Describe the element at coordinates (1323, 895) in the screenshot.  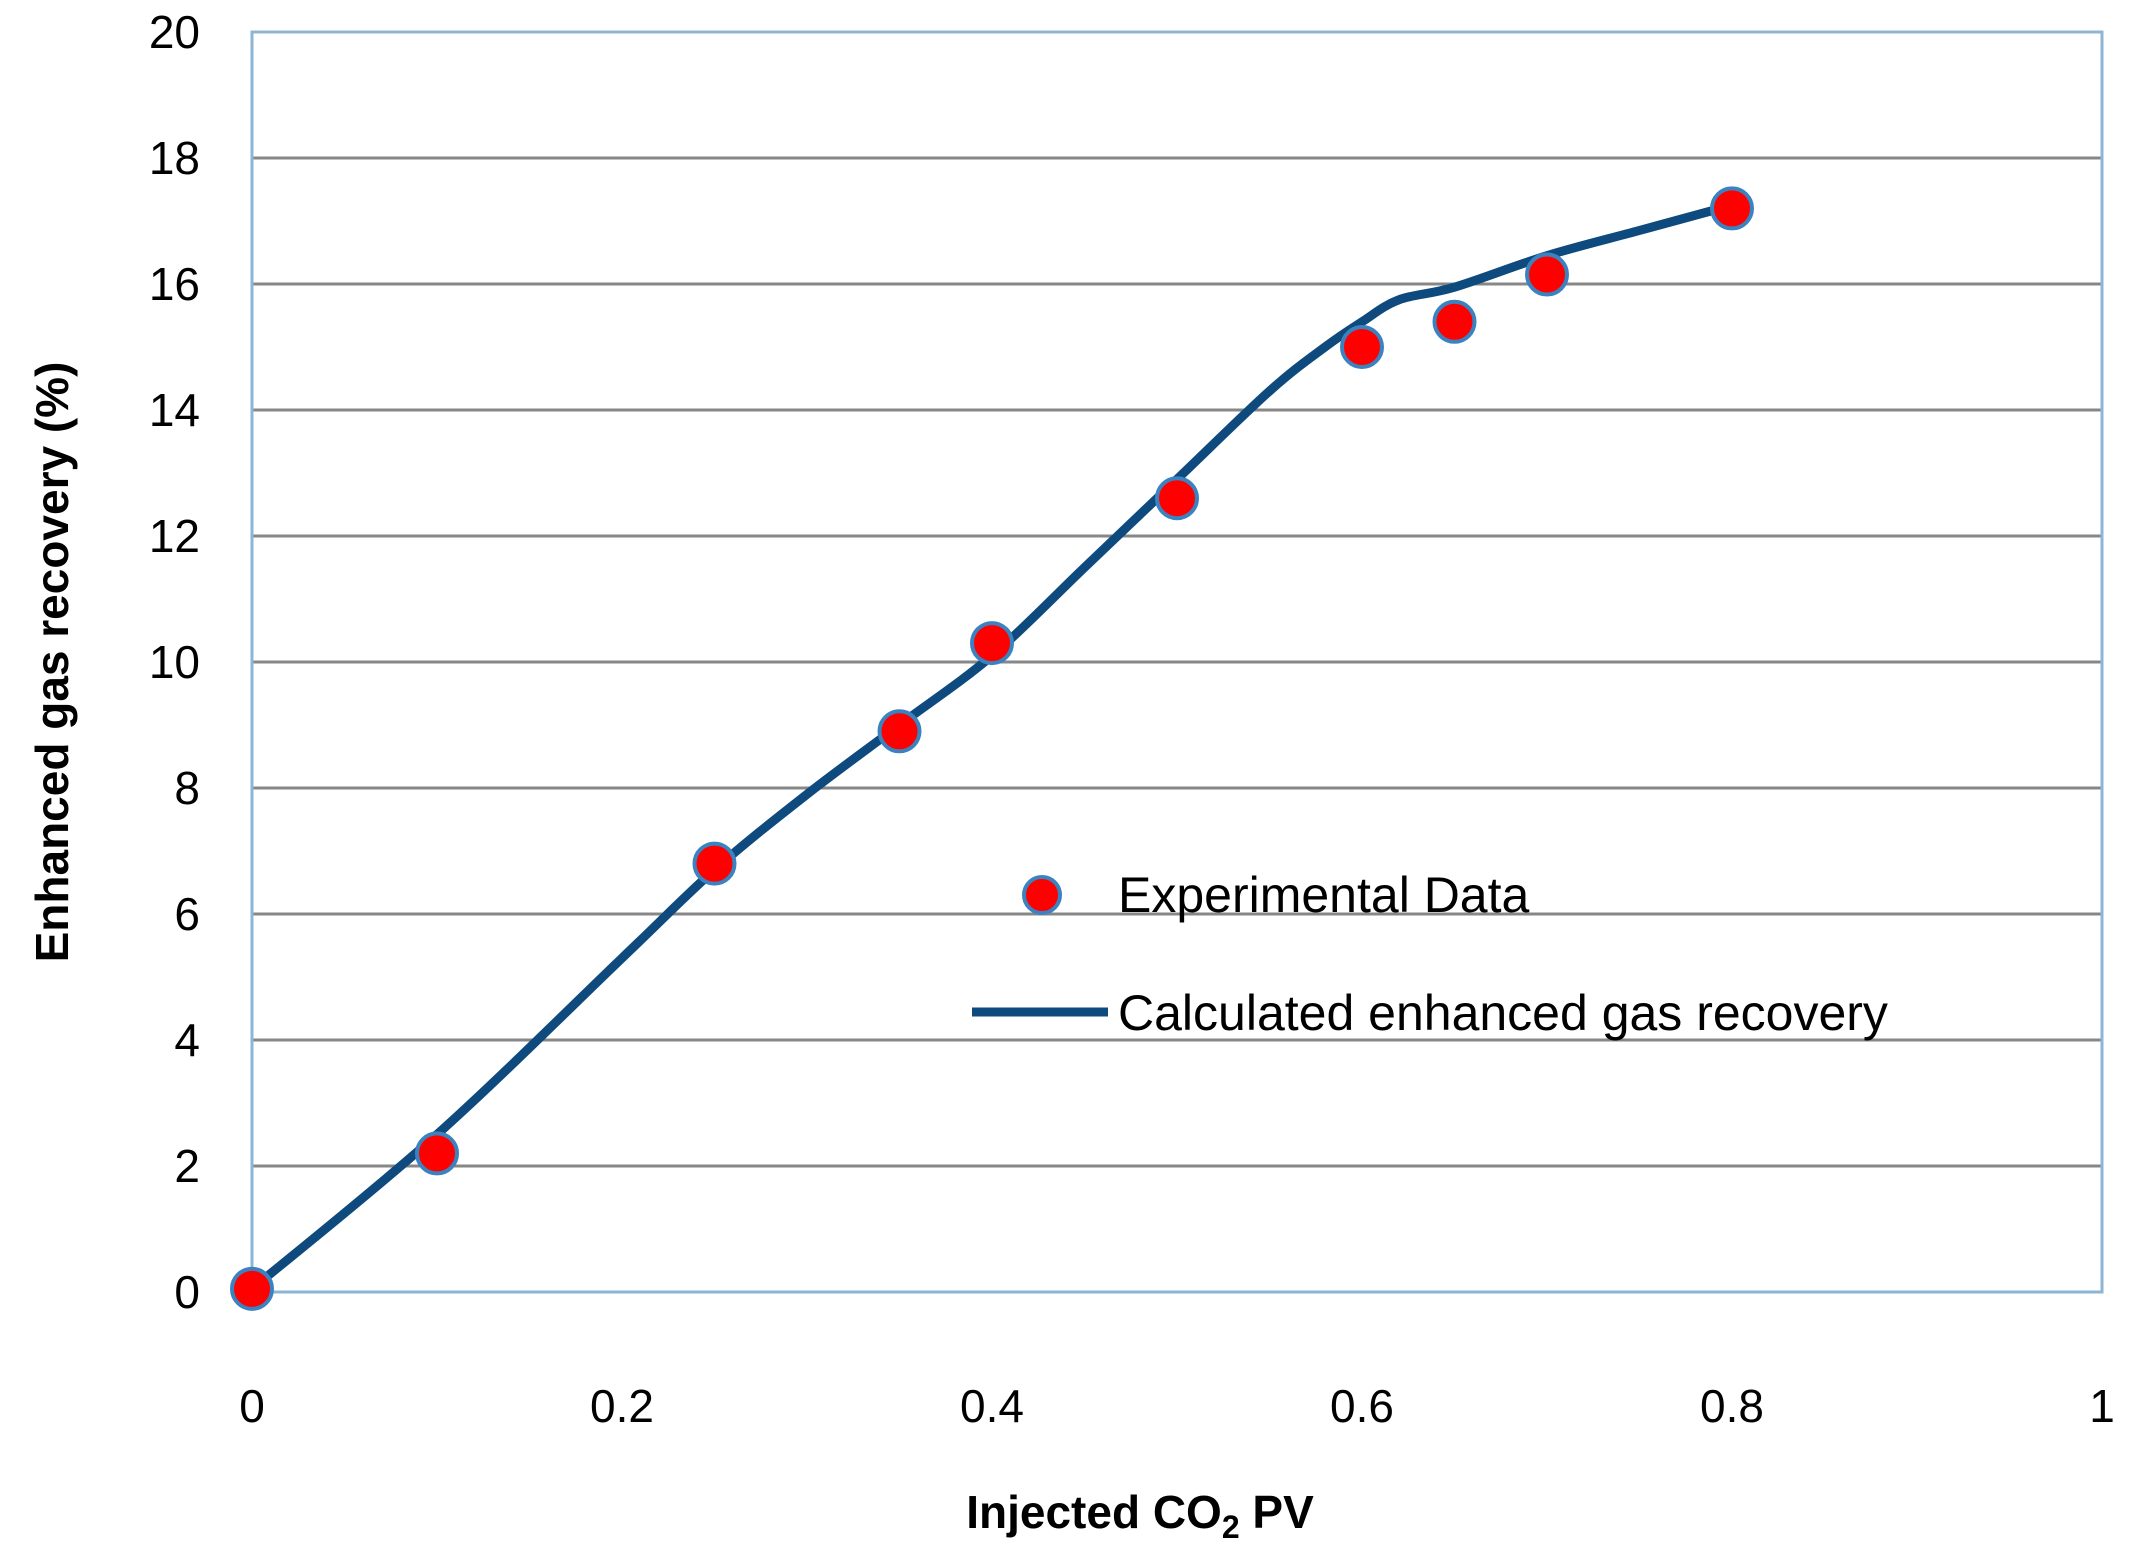
I see `legend-label-experimental: Experimental Data` at that location.